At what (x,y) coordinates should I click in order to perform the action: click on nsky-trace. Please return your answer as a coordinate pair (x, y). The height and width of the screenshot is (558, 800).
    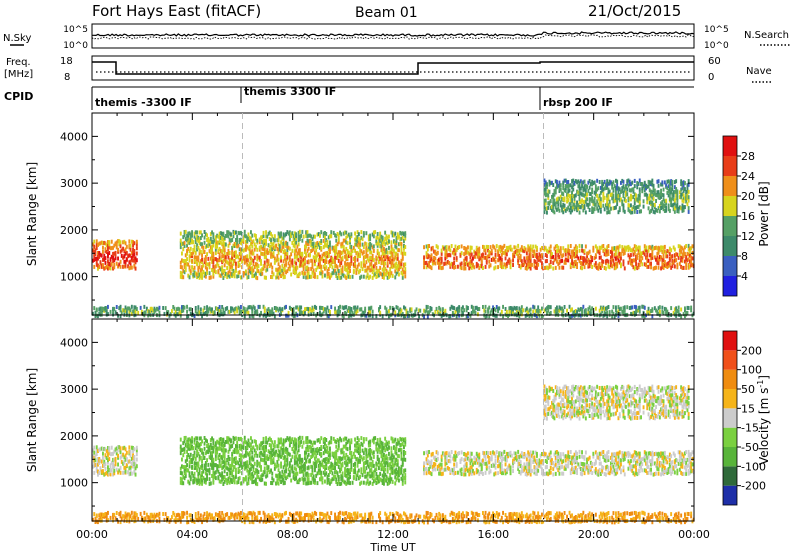
    Looking at the image, I should click on (393, 34).